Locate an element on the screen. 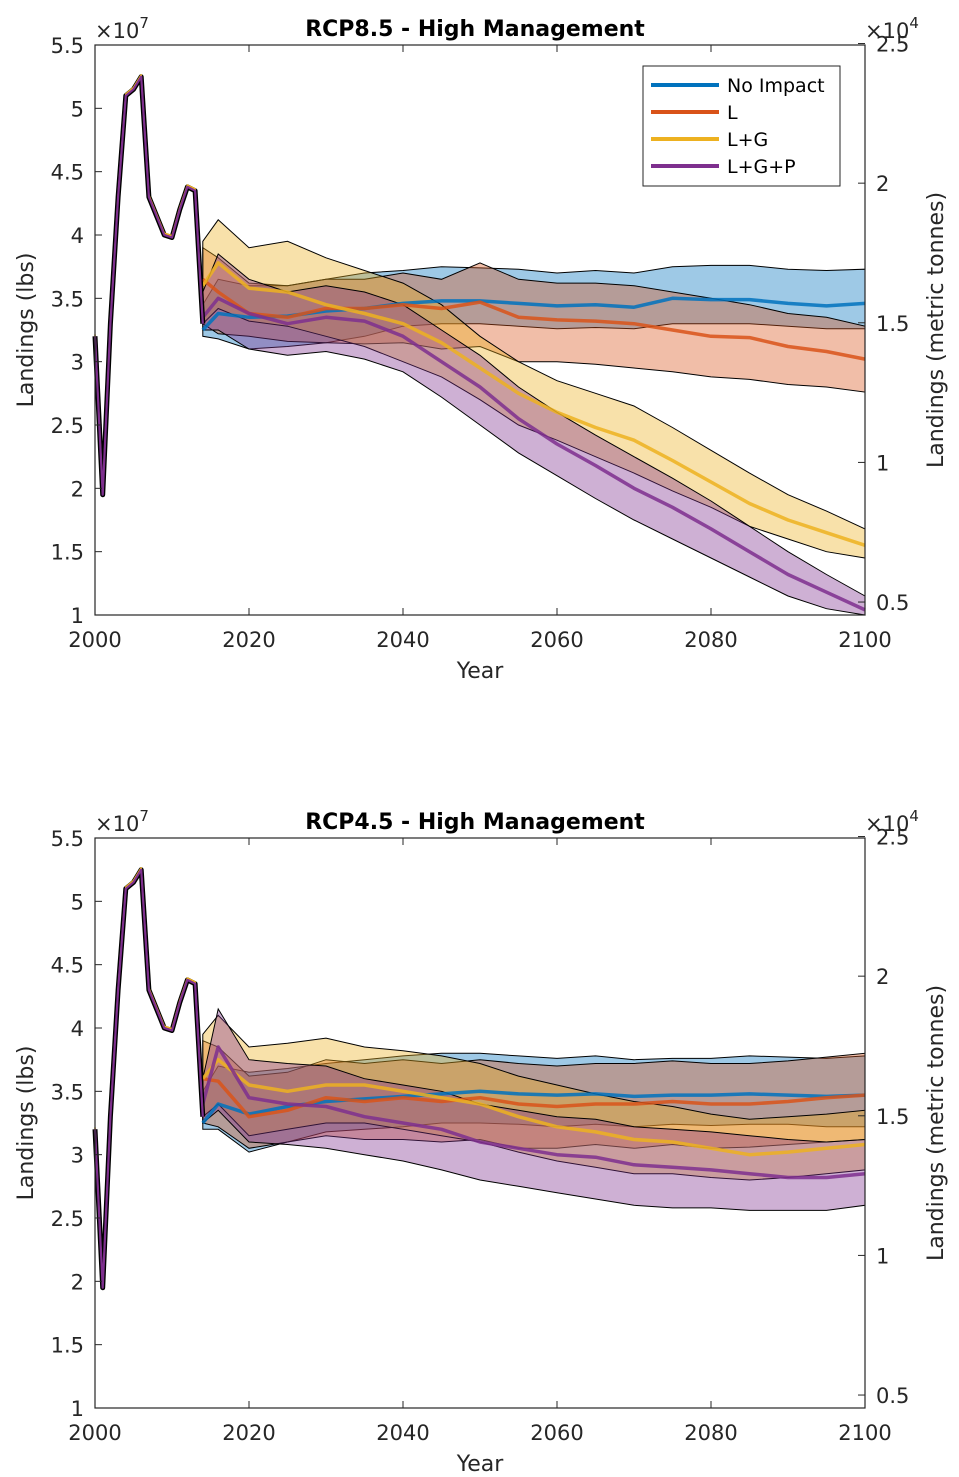 The width and height of the screenshot is (959, 1477). legend-label: L+G+P is located at coordinates (761, 167).